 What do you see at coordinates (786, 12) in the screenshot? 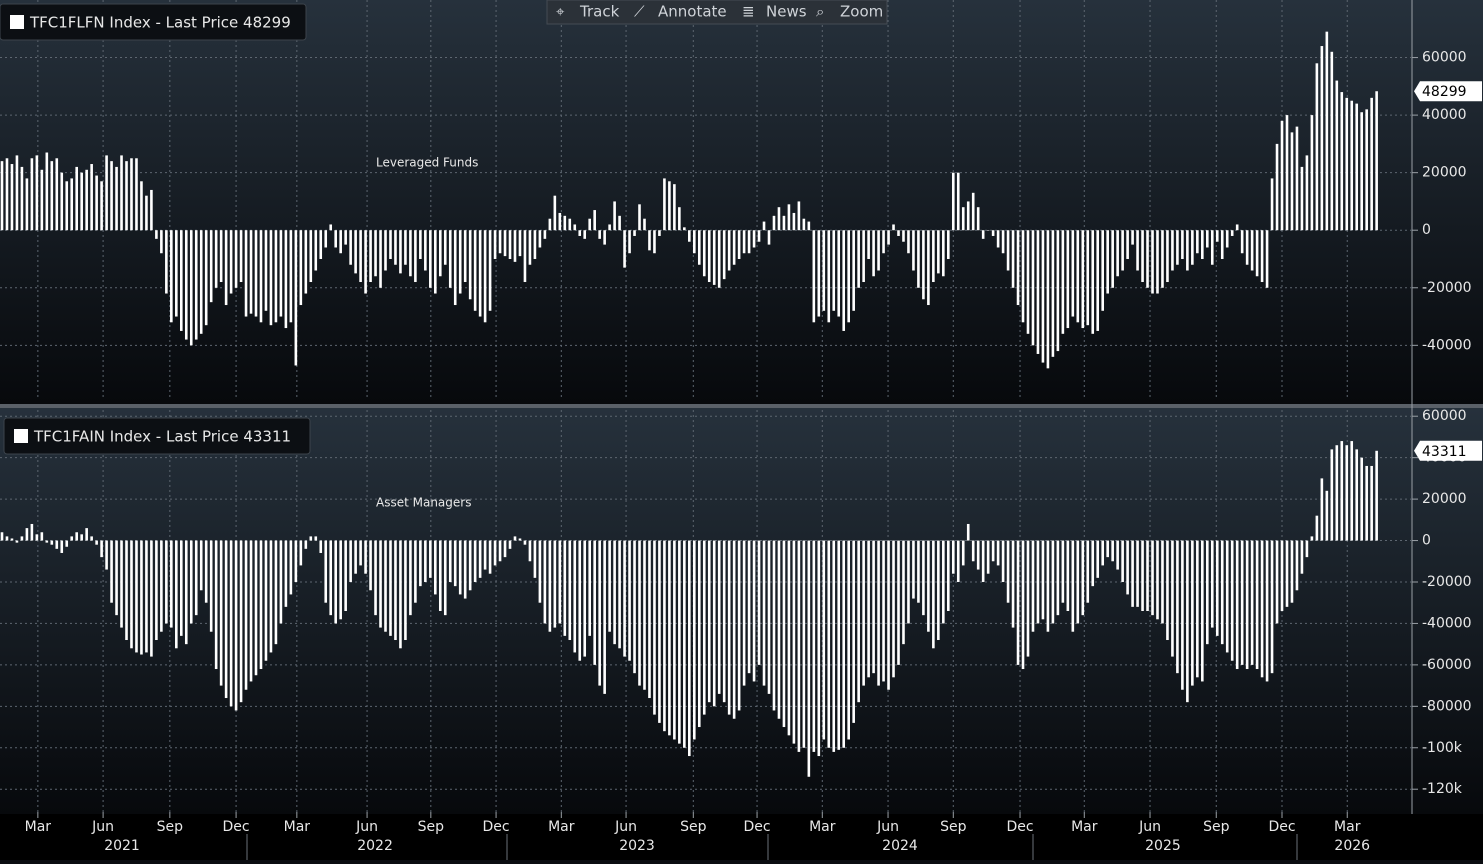
I see `button-label: News` at bounding box center [786, 12].